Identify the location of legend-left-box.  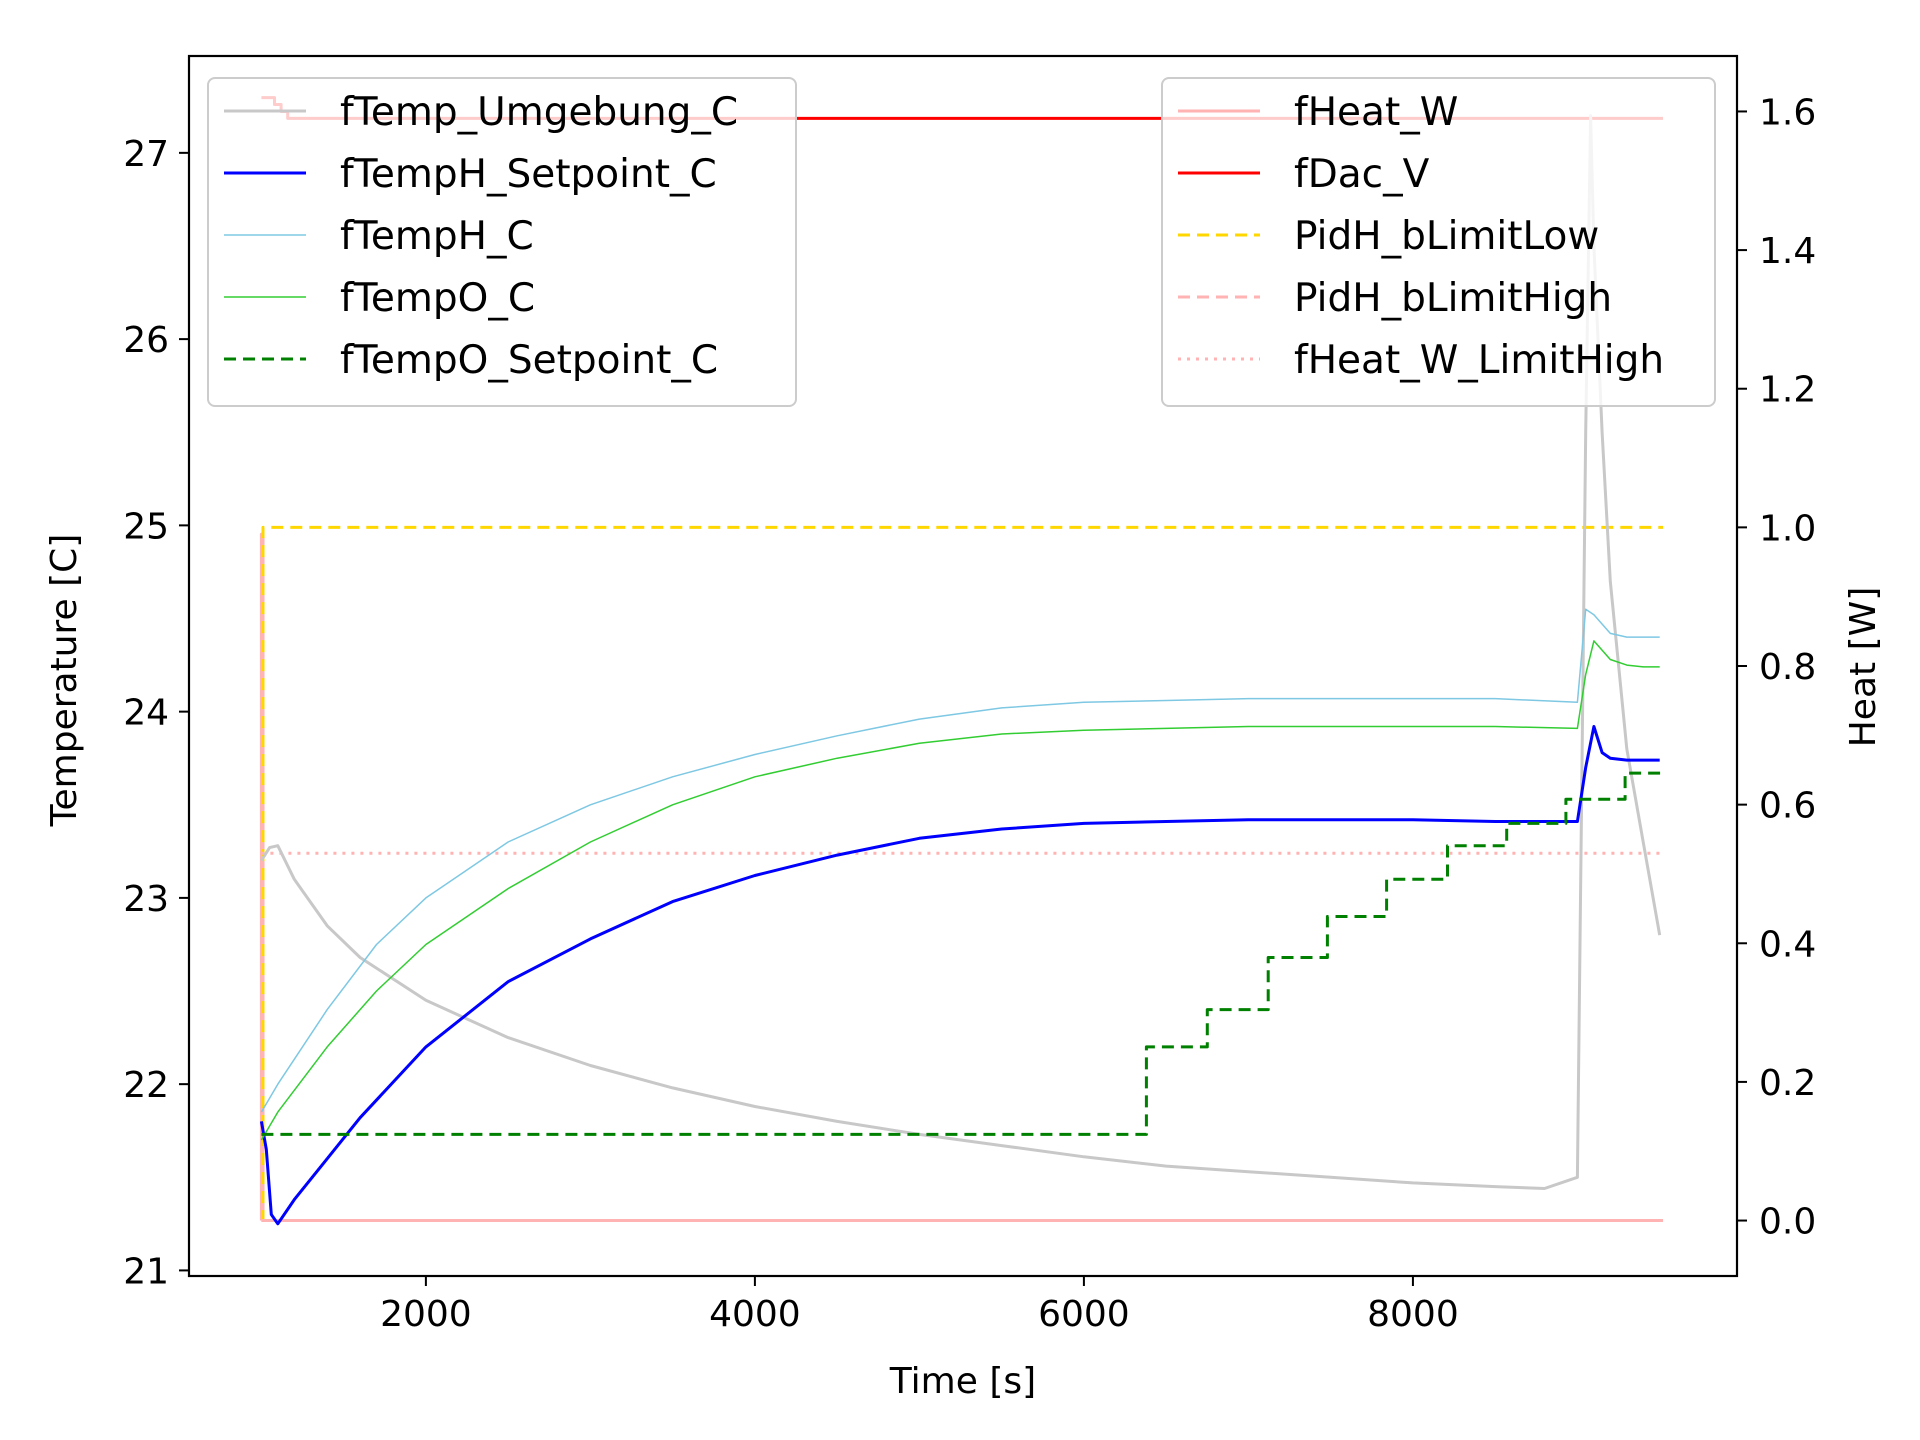
(502, 242).